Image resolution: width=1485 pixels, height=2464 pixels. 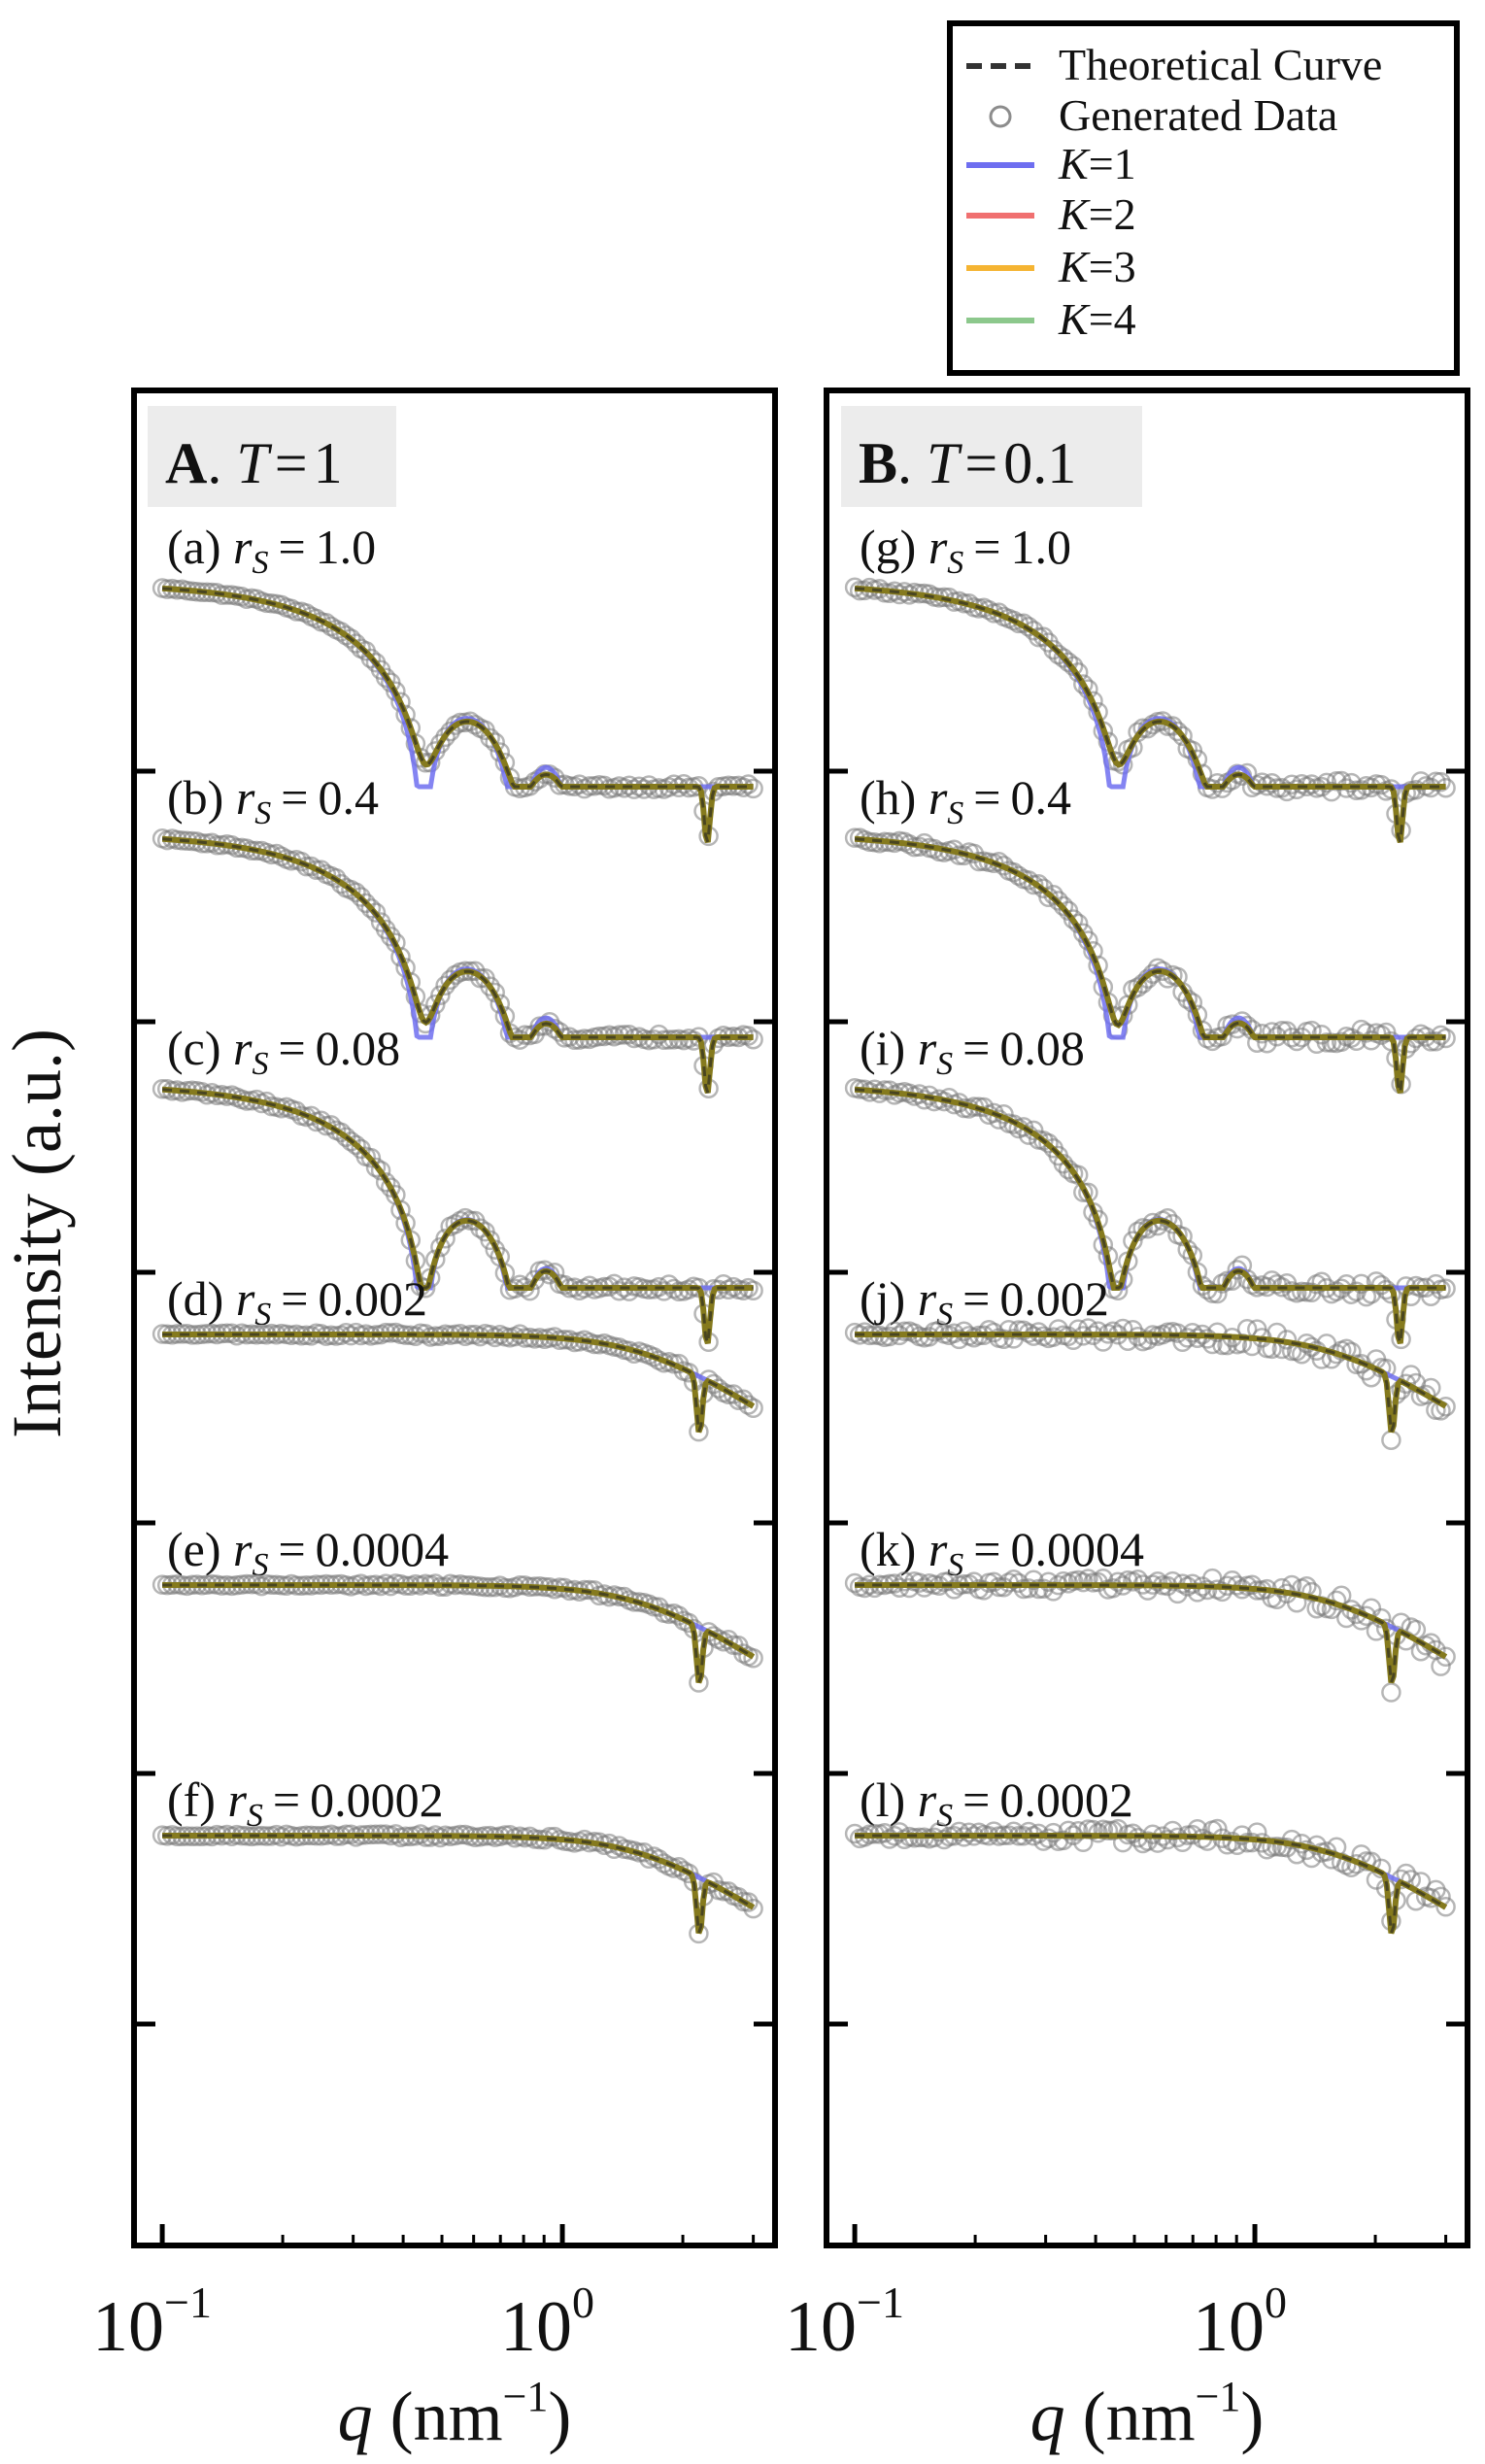 I want to click on curve-group-f: (f) rS = 0.0002, so click(x=457, y=1858).